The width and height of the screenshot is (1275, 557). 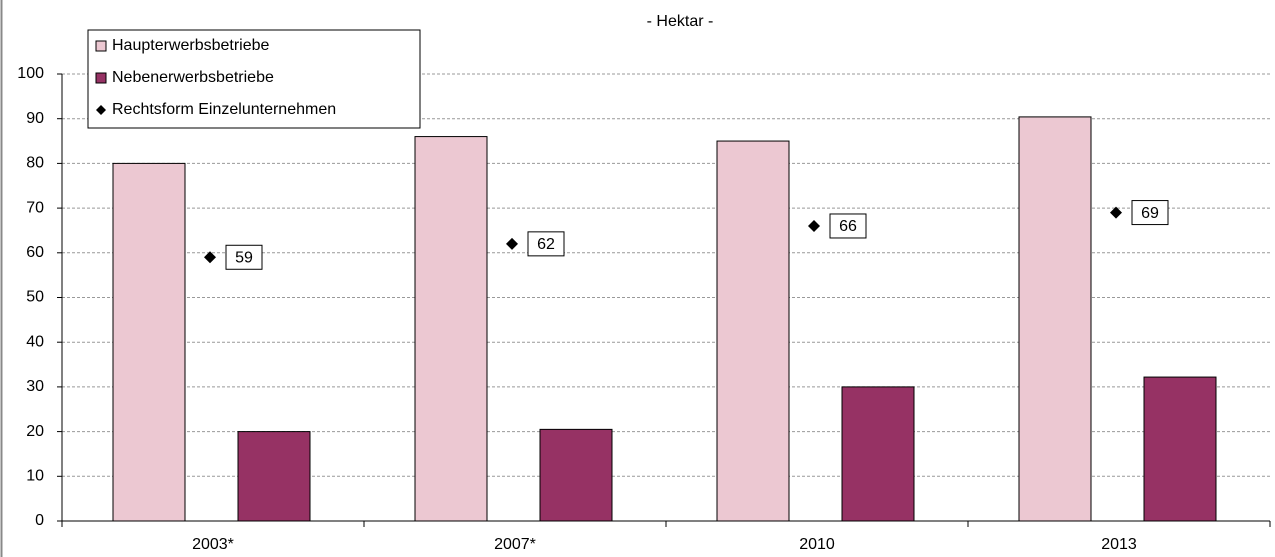 I want to click on legend-box, so click(x=254, y=79).